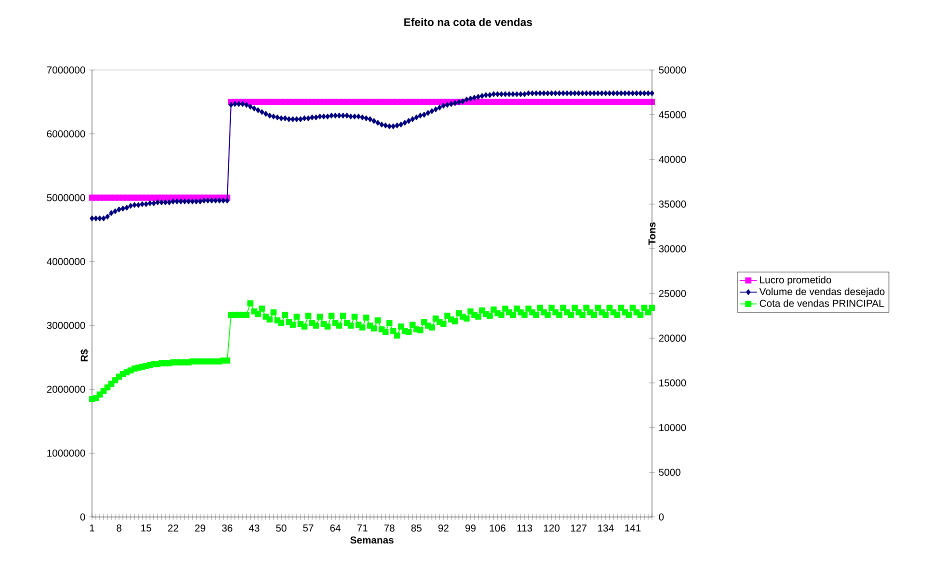 This screenshot has height=563, width=936. Describe the element at coordinates (66, 134) in the screenshot. I see `y-tick-label: 6000000` at that location.